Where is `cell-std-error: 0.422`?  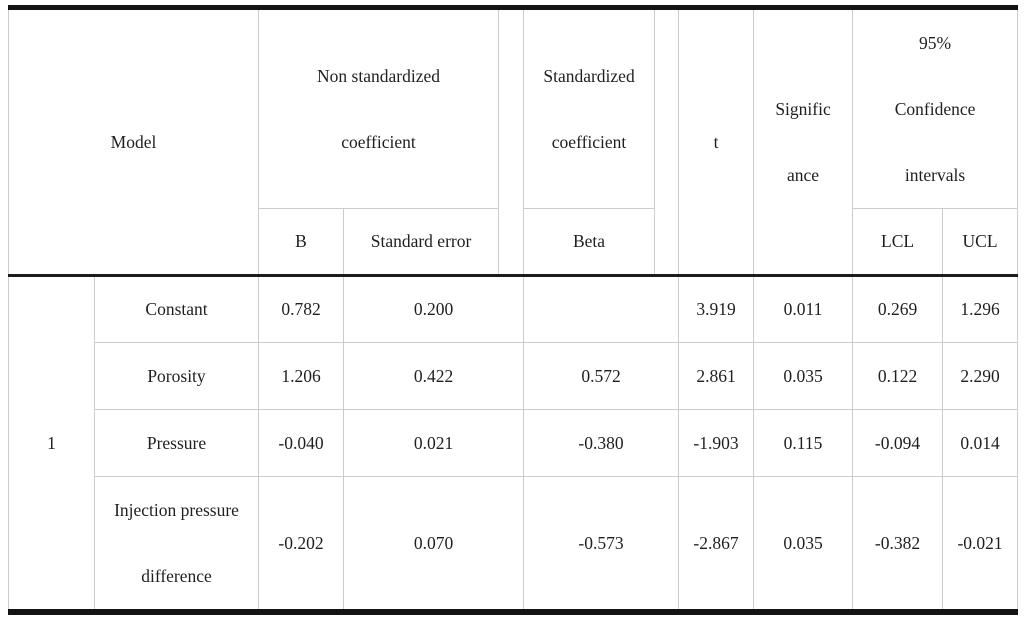
cell-std-error: 0.422 is located at coordinates (434, 376).